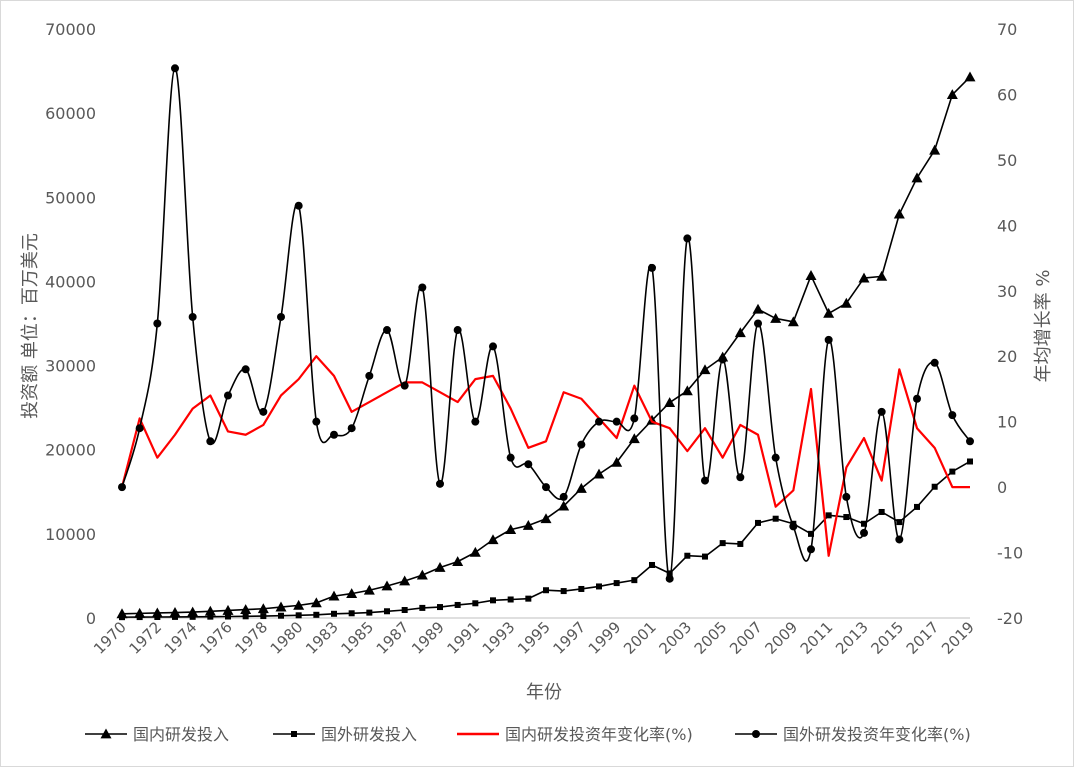 Image resolution: width=1074 pixels, height=770 pixels. What do you see at coordinates (70, 197) in the screenshot?
I see `y-left-tick-label: 50000` at bounding box center [70, 197].